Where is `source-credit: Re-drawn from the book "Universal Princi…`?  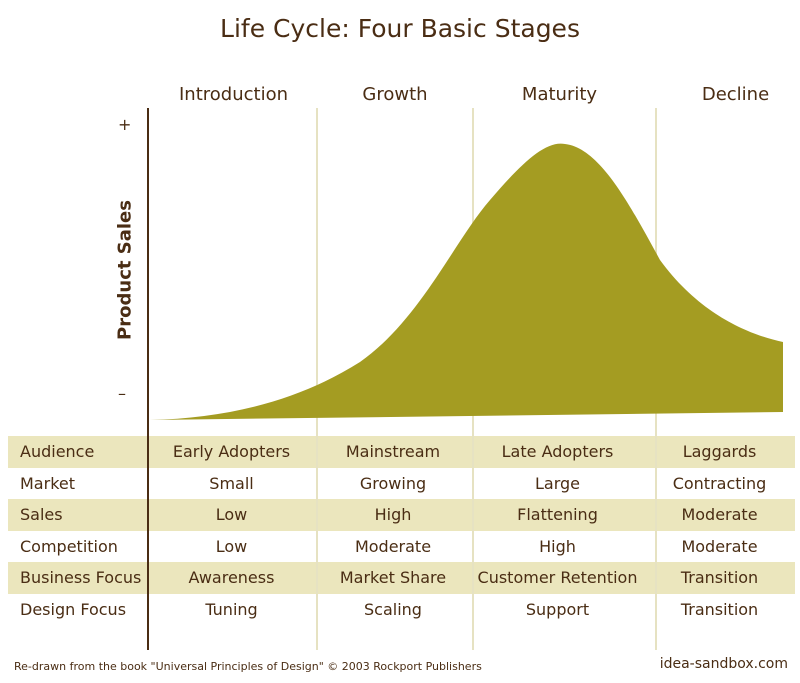 source-credit: Re-drawn from the book "Universal Princi… is located at coordinates (248, 666).